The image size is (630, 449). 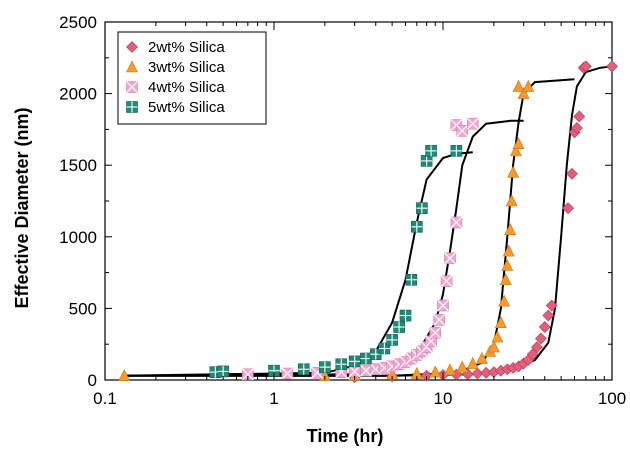 I want to click on legend-label: 4wt% Silica, so click(x=186, y=87).